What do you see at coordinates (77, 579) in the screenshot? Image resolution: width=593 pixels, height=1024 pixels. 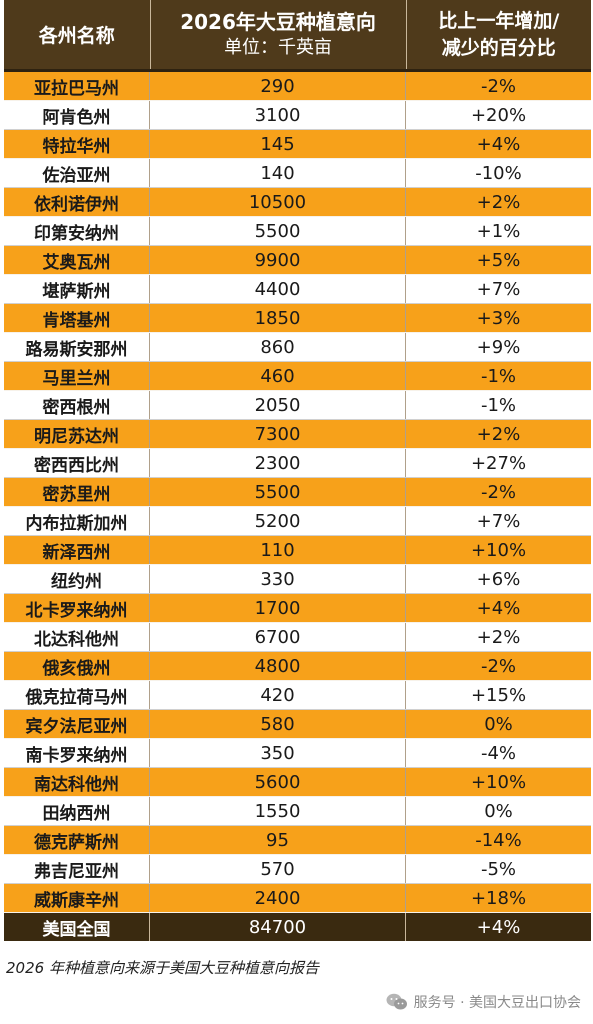 I see `state-name-cell: 纽约州` at bounding box center [77, 579].